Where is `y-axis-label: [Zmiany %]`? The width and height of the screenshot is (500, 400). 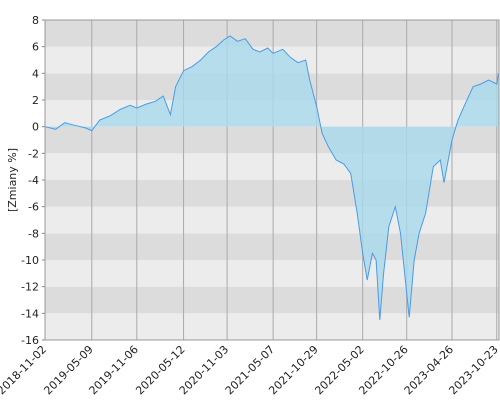 y-axis-label: [Zmiany %] is located at coordinates (12, 180).